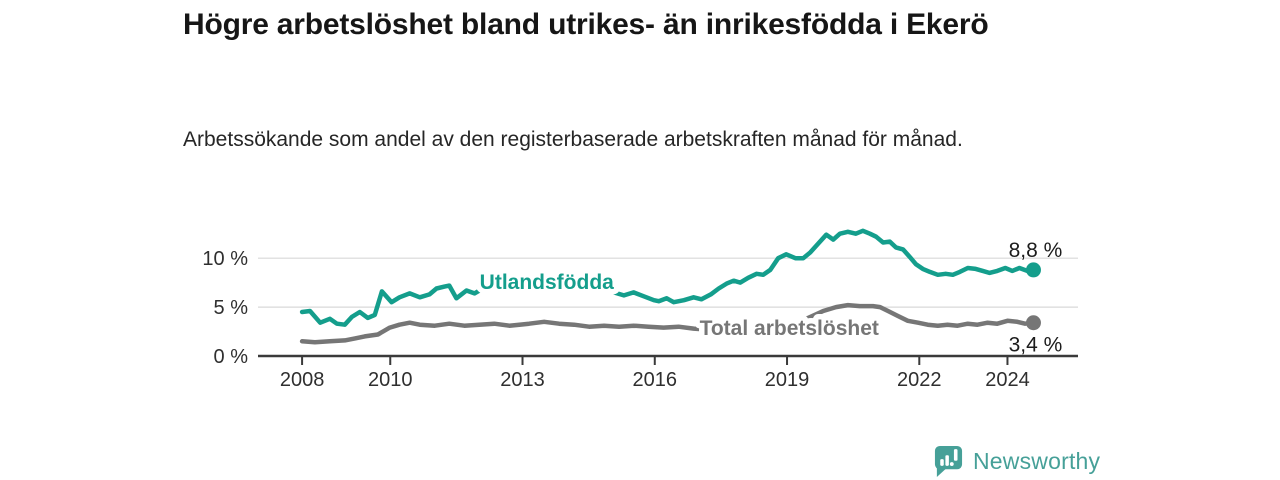 The height and width of the screenshot is (480, 1280). I want to click on newsworthy-logo-text: Newsworthy, so click(1037, 460).